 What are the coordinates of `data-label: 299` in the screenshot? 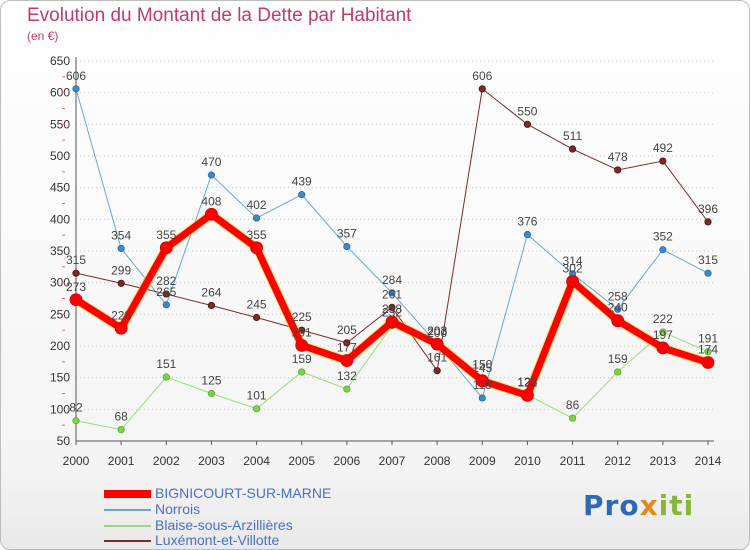 It's located at (121, 270).